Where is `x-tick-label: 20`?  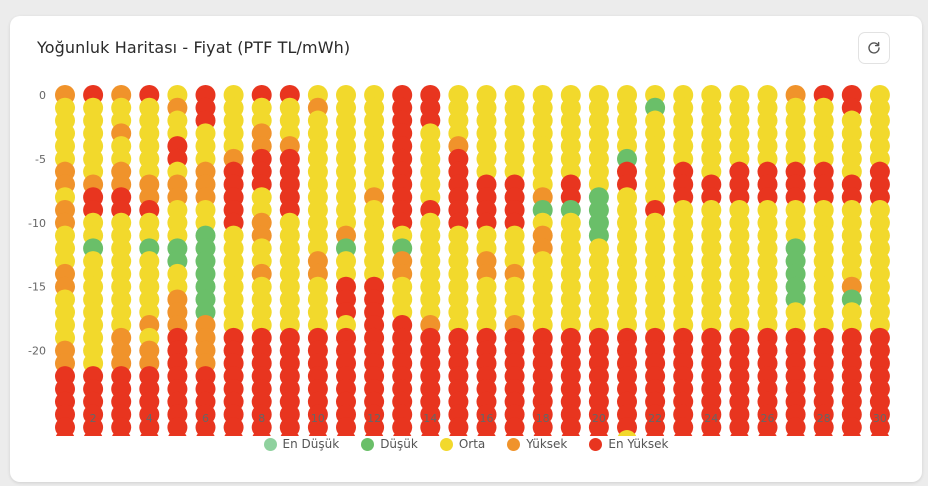 x-tick-label: 20 is located at coordinates (599, 418).